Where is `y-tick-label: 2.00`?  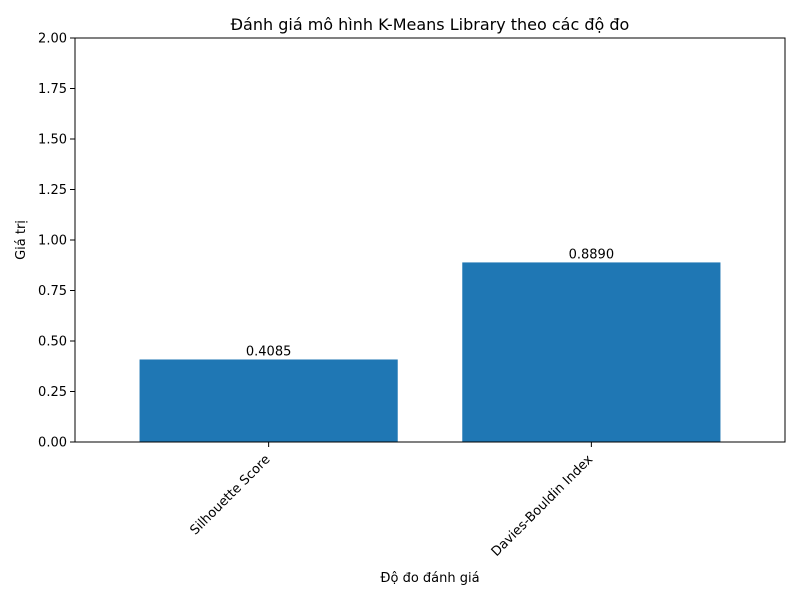 y-tick-label: 2.00 is located at coordinates (52, 39).